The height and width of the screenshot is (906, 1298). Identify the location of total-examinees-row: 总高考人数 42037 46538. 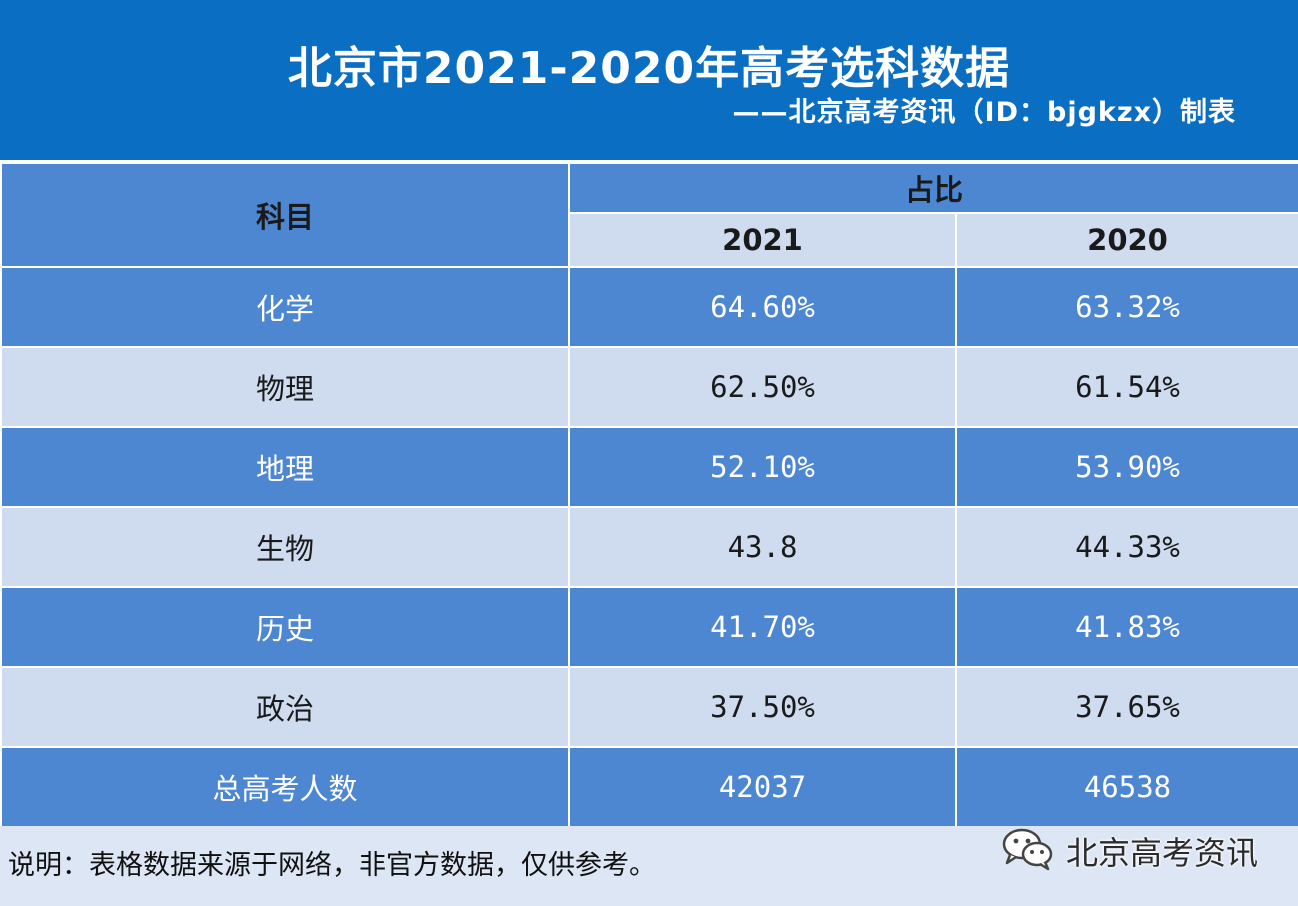
(649, 787).